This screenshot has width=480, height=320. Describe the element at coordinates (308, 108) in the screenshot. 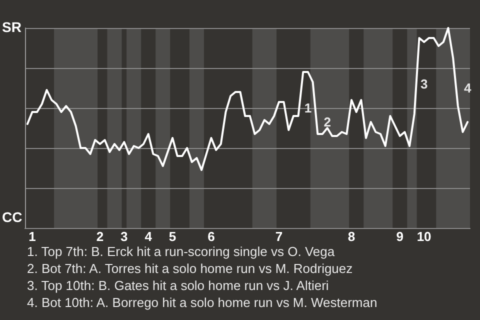

I see `annotation: 1` at that location.